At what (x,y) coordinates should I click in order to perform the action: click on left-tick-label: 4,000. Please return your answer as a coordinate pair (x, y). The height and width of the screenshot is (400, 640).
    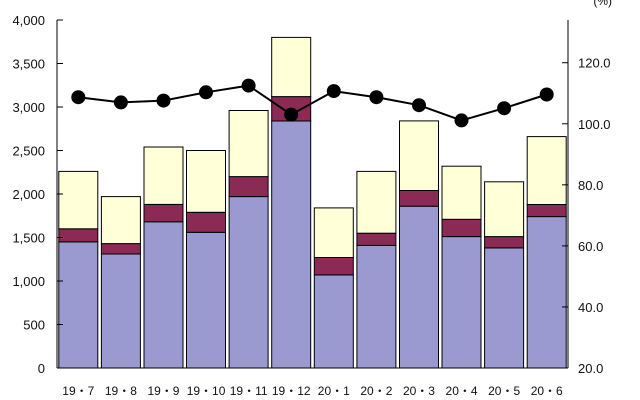
    Looking at the image, I should click on (28, 20).